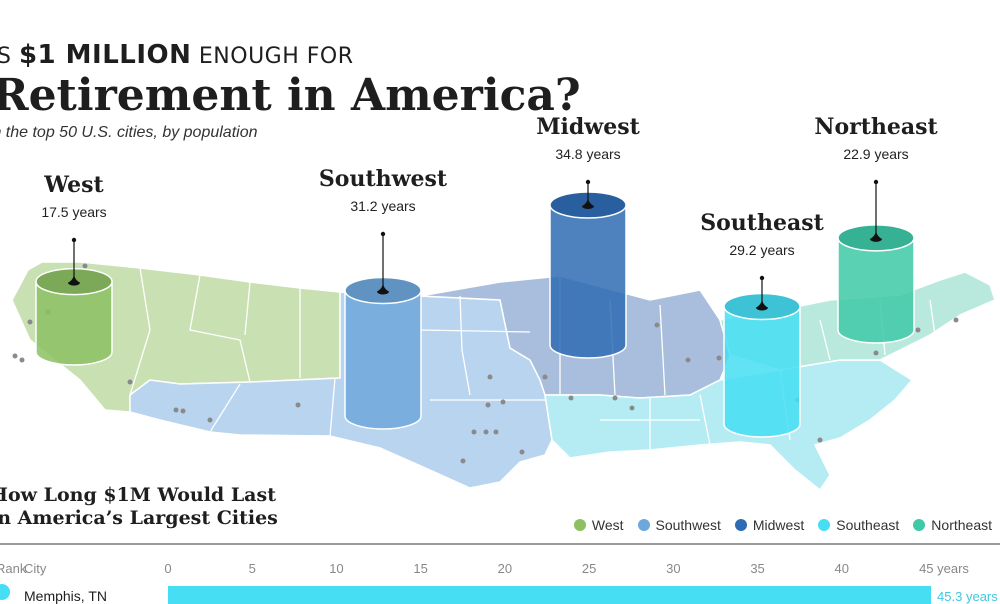  I want to click on row-value-label: 45.3 years, so click(967, 596).